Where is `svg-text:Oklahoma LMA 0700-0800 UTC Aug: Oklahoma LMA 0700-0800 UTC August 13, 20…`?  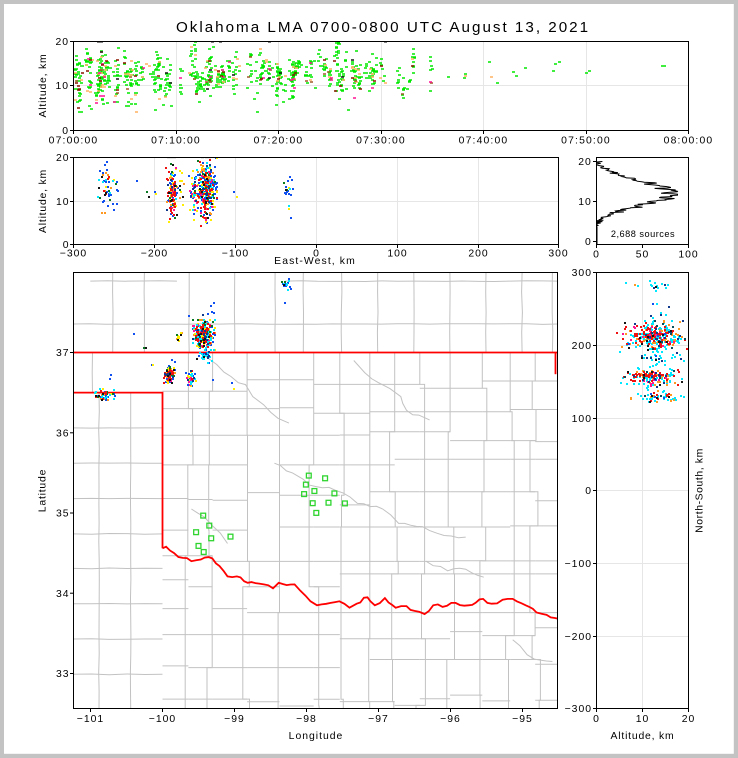 svg-text:Oklahoma LMA 0700-0800 UTC Aug: Oklahoma LMA 0700-0800 UTC August 13, 20… is located at coordinates (383, 27).